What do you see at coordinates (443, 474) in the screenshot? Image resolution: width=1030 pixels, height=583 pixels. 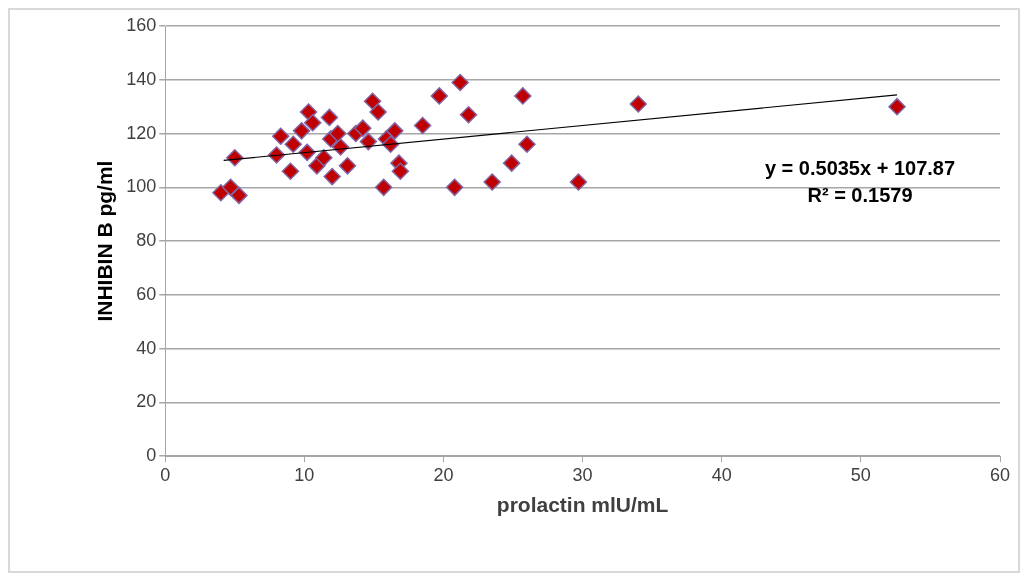 I see `x-tick-label: 20` at bounding box center [443, 474].